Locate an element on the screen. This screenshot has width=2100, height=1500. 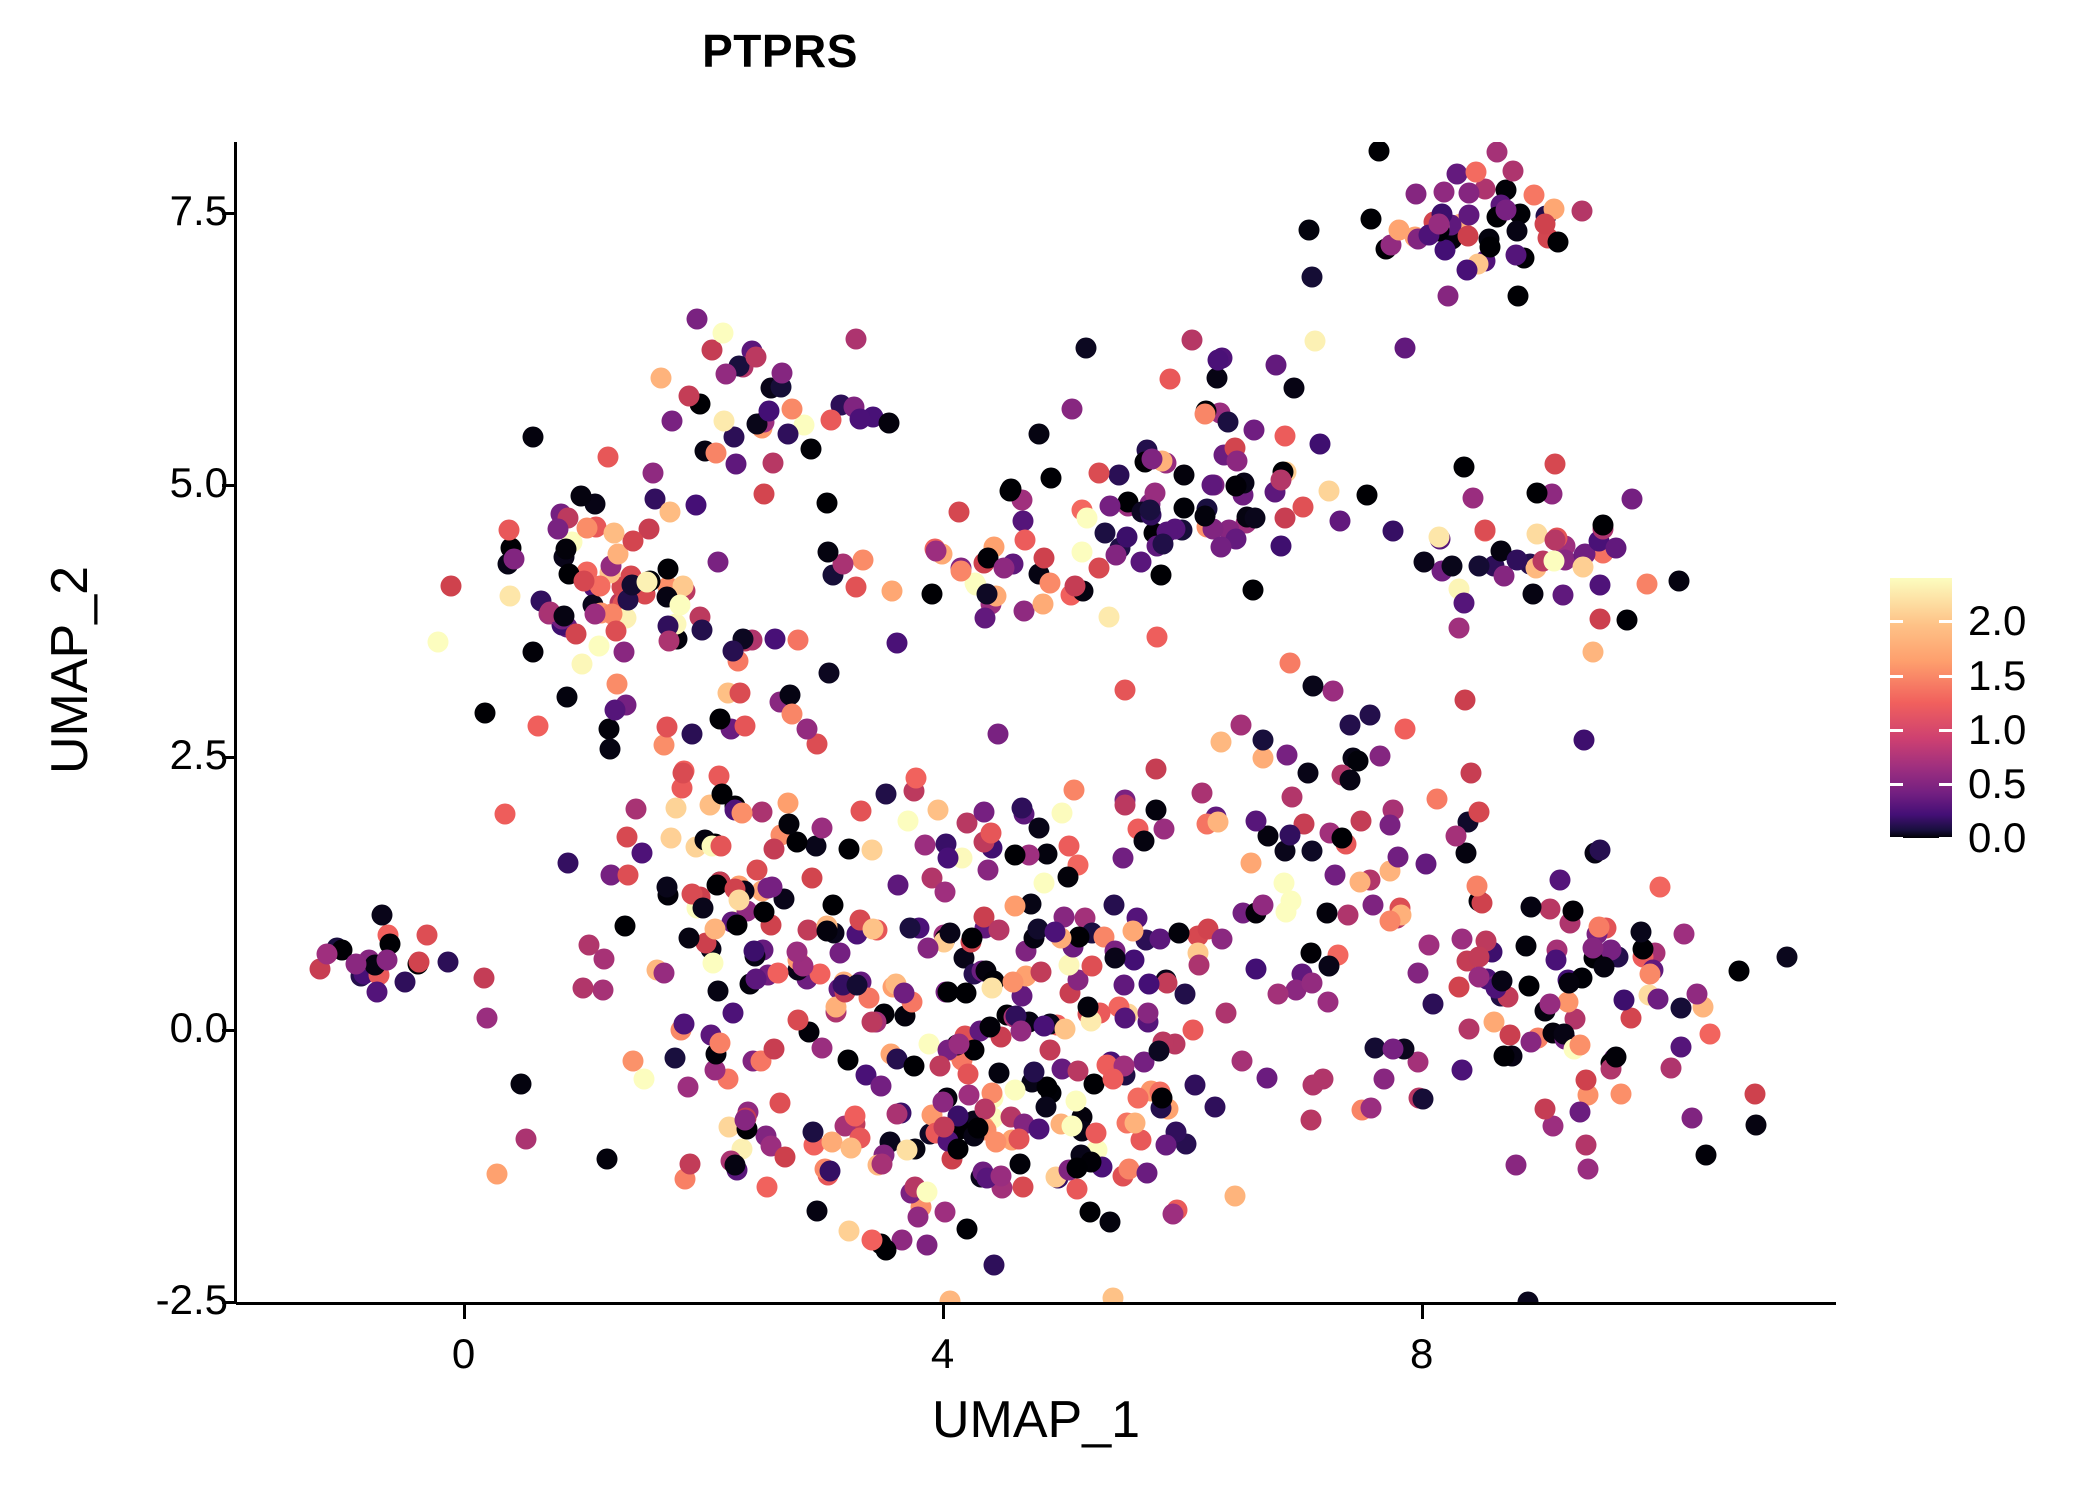
colorbar-tick-label: 2.0 is located at coordinates (1997, 621).